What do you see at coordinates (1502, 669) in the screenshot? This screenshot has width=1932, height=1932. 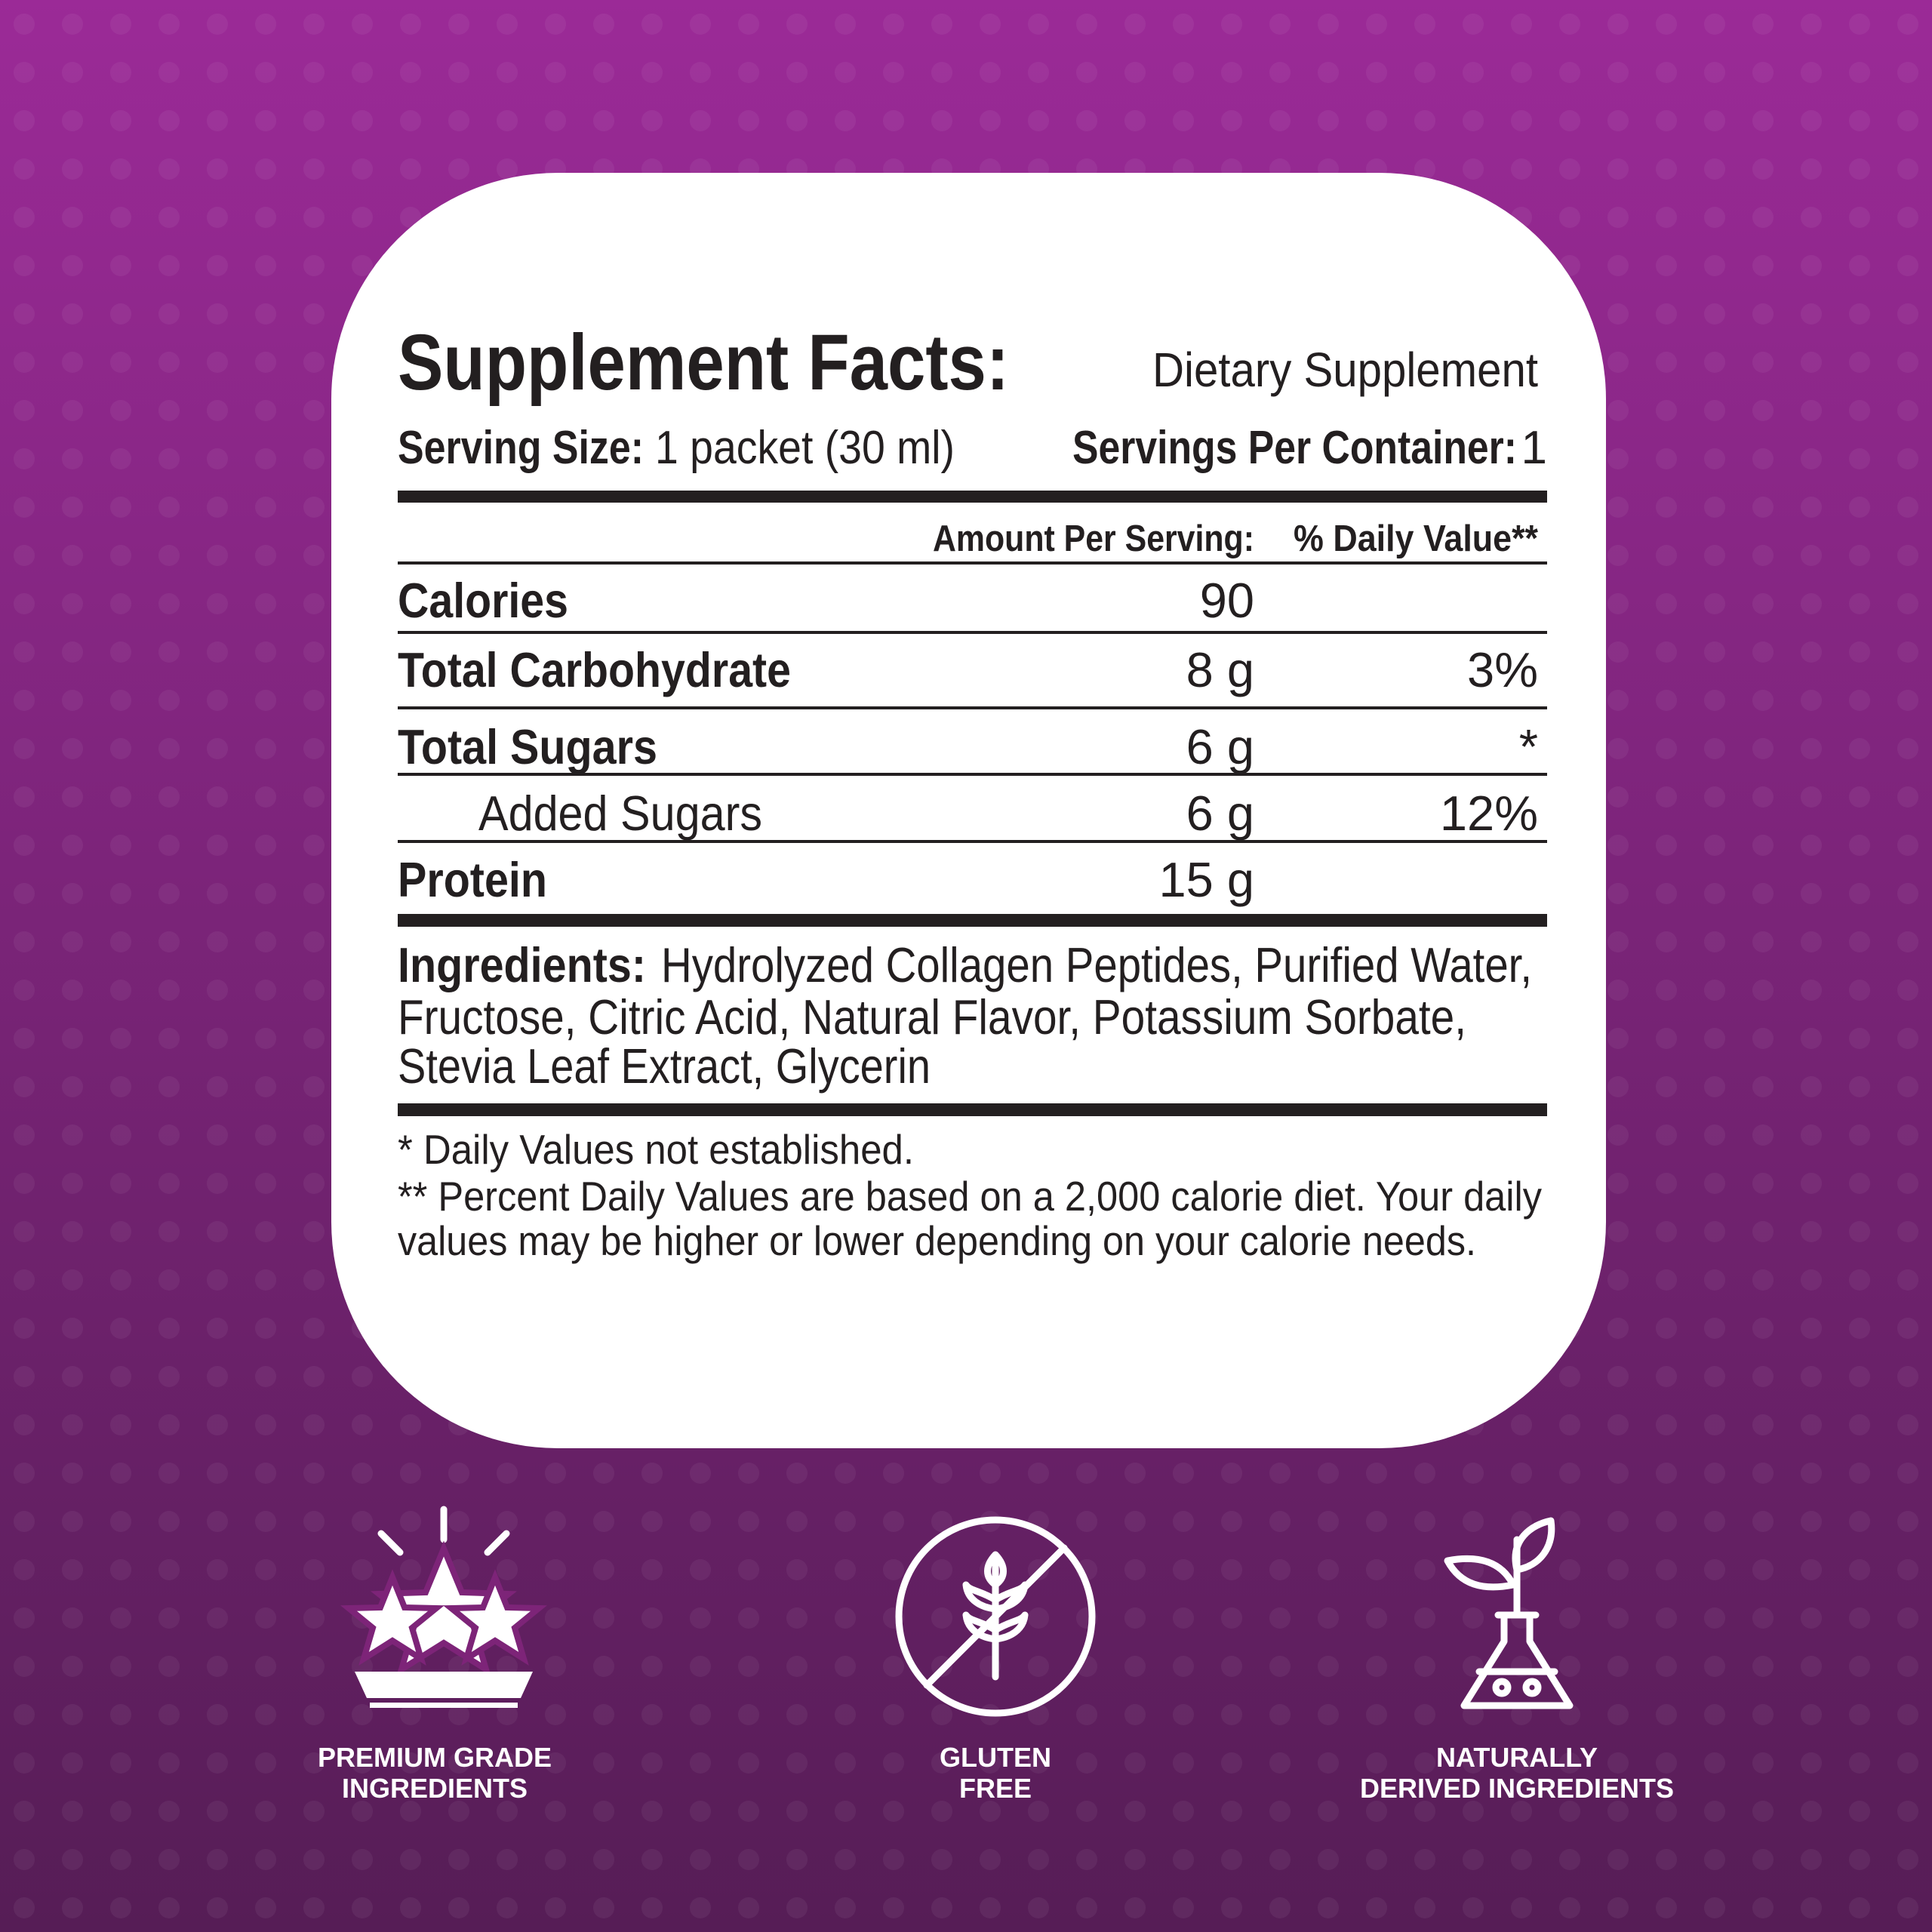 I see `row-daily-value: 3%` at bounding box center [1502, 669].